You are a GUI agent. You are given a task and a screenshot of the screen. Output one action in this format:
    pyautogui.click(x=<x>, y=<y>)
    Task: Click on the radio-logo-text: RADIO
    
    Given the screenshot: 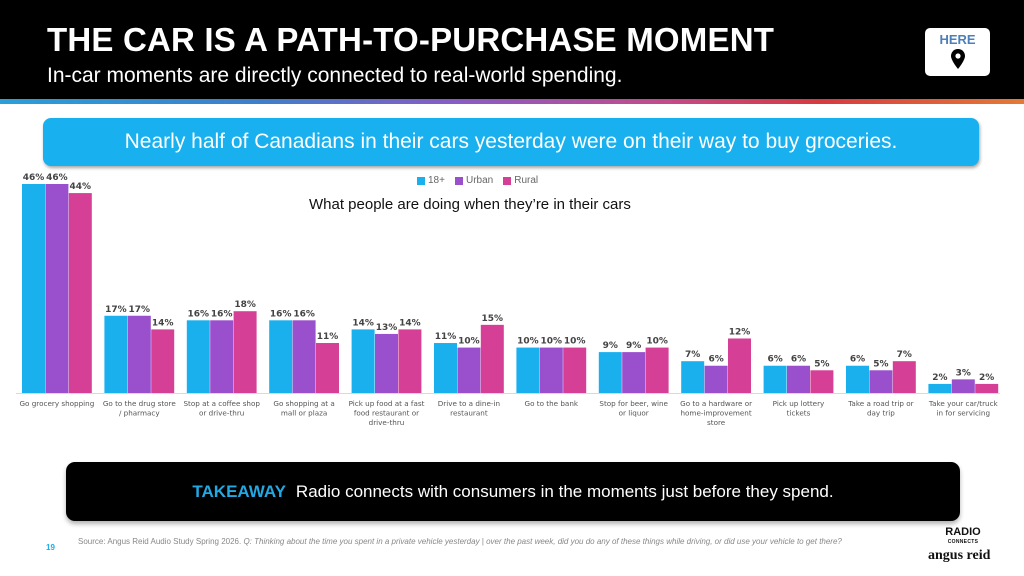 What is the action you would take?
    pyautogui.click(x=963, y=532)
    